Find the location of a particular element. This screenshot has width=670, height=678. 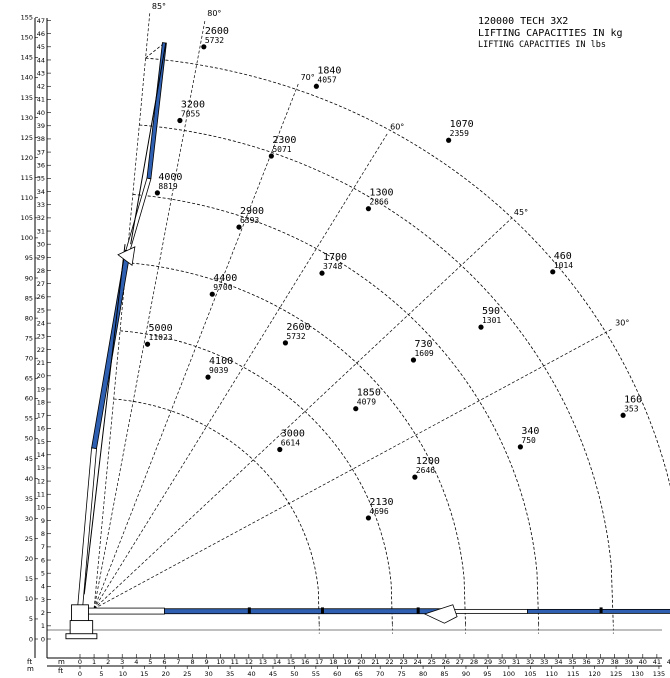

x-tick-label-m: 2 is located at coordinates (108, 662).